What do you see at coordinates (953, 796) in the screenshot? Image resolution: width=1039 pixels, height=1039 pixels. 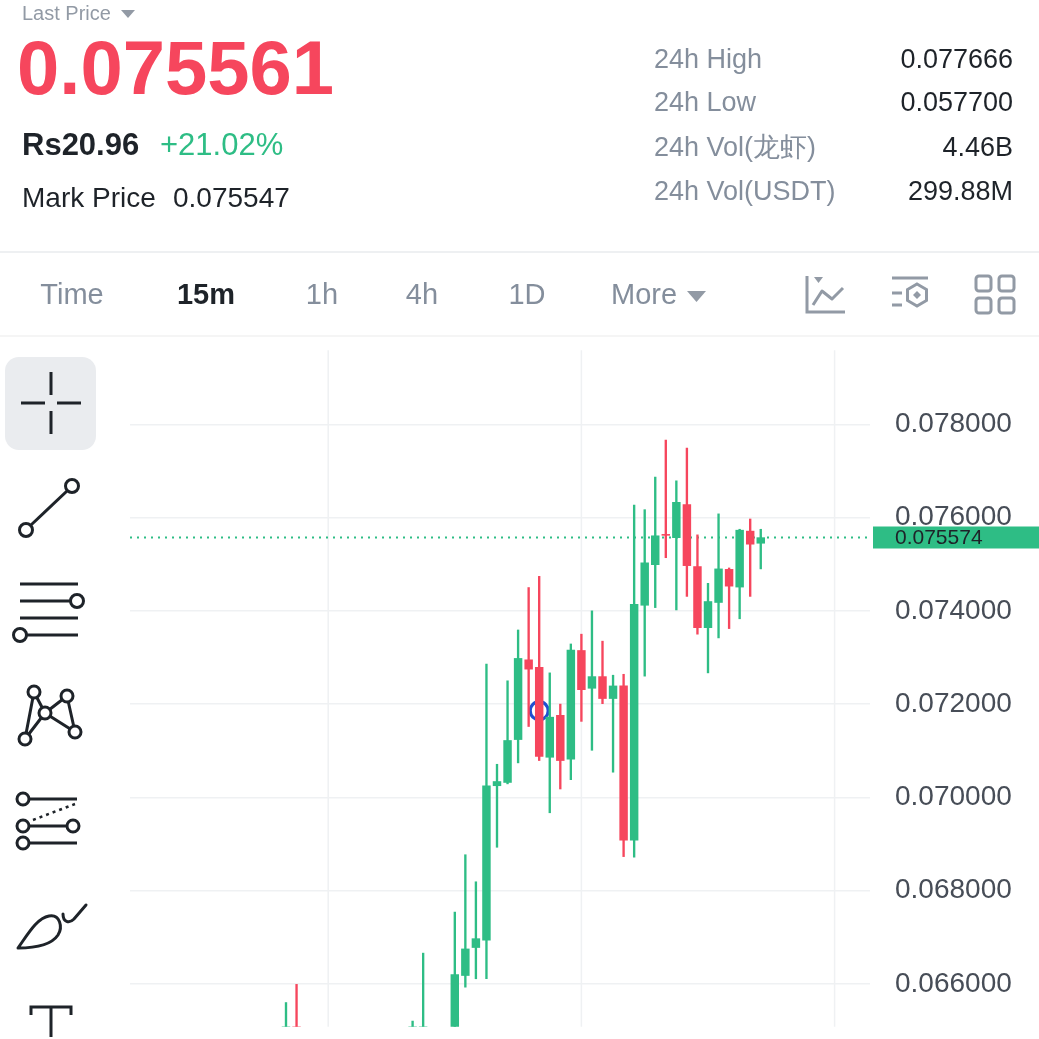 I see `y-tick-label: 0.070000` at bounding box center [953, 796].